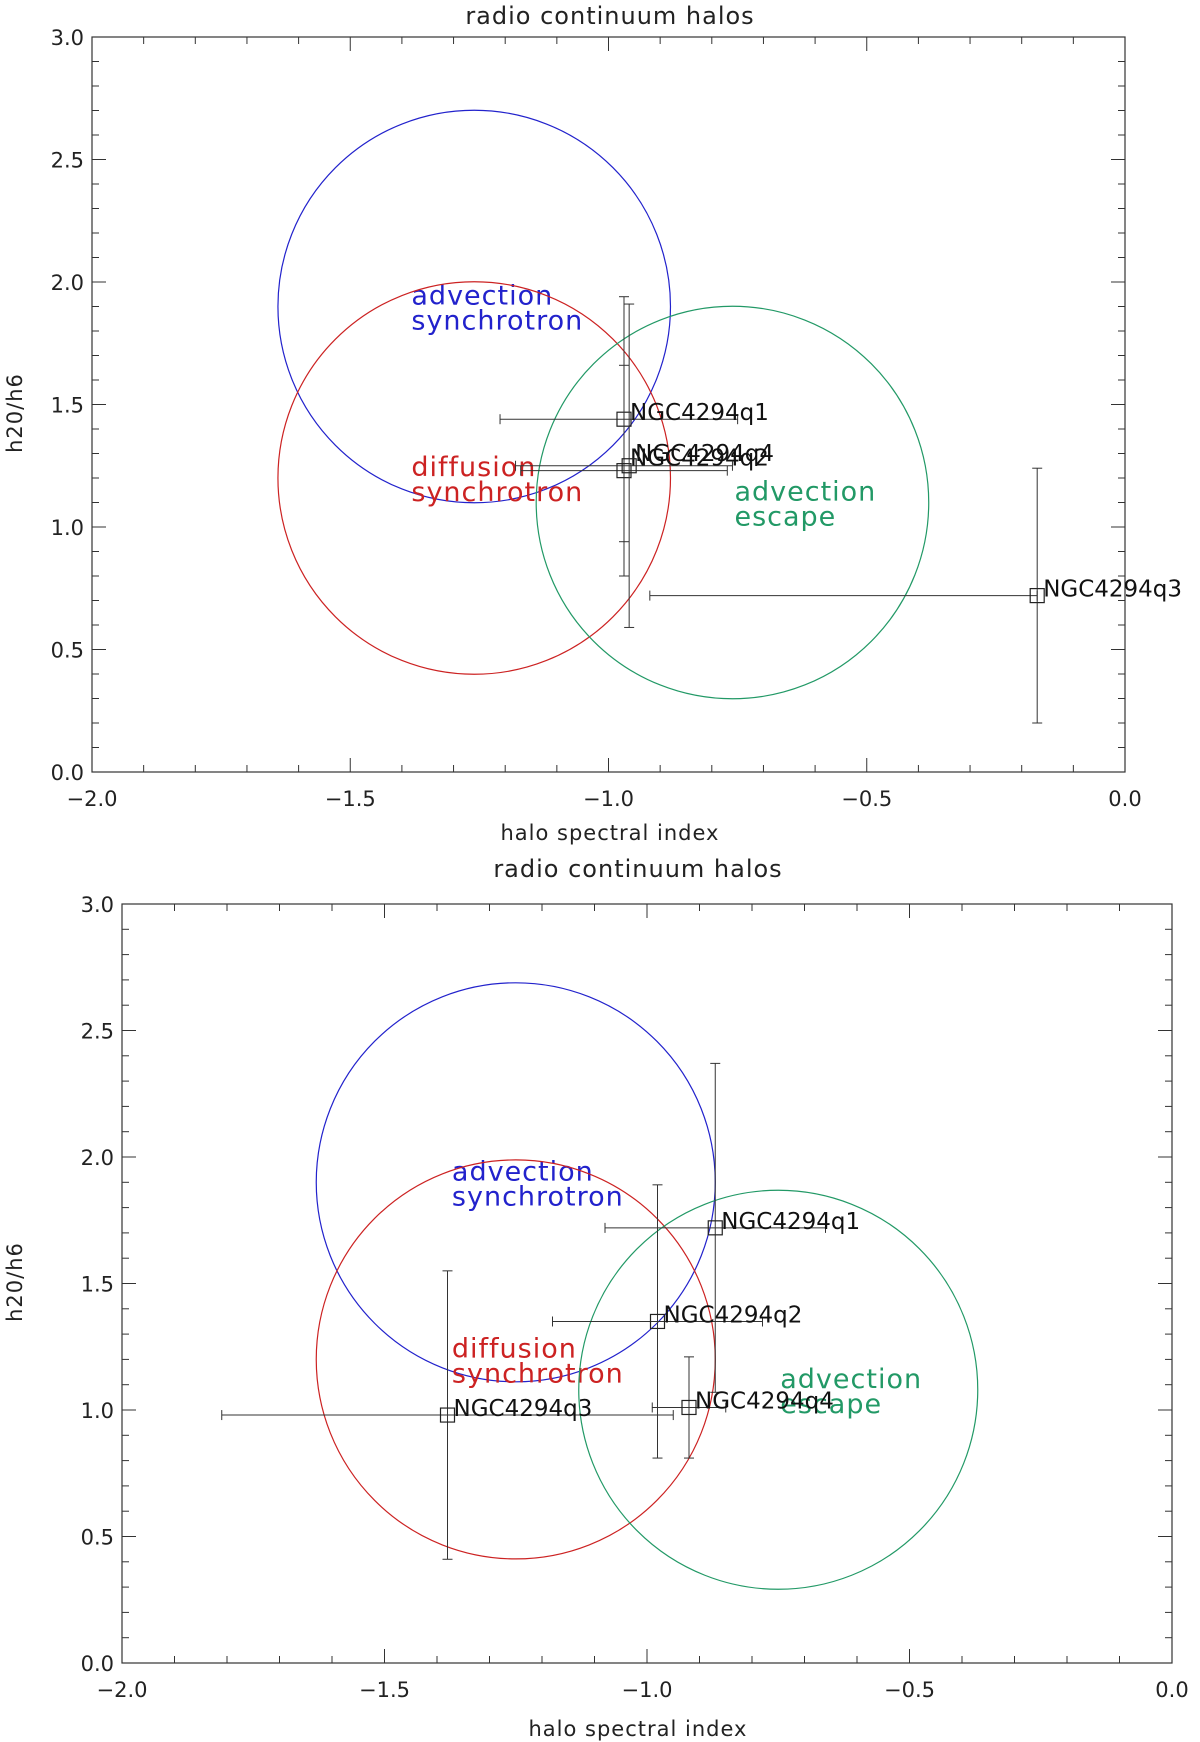 This screenshot has width=1200, height=1742. Describe the element at coordinates (523, 1171) in the screenshot. I see `region-label-adv-syn: advection` at that location.